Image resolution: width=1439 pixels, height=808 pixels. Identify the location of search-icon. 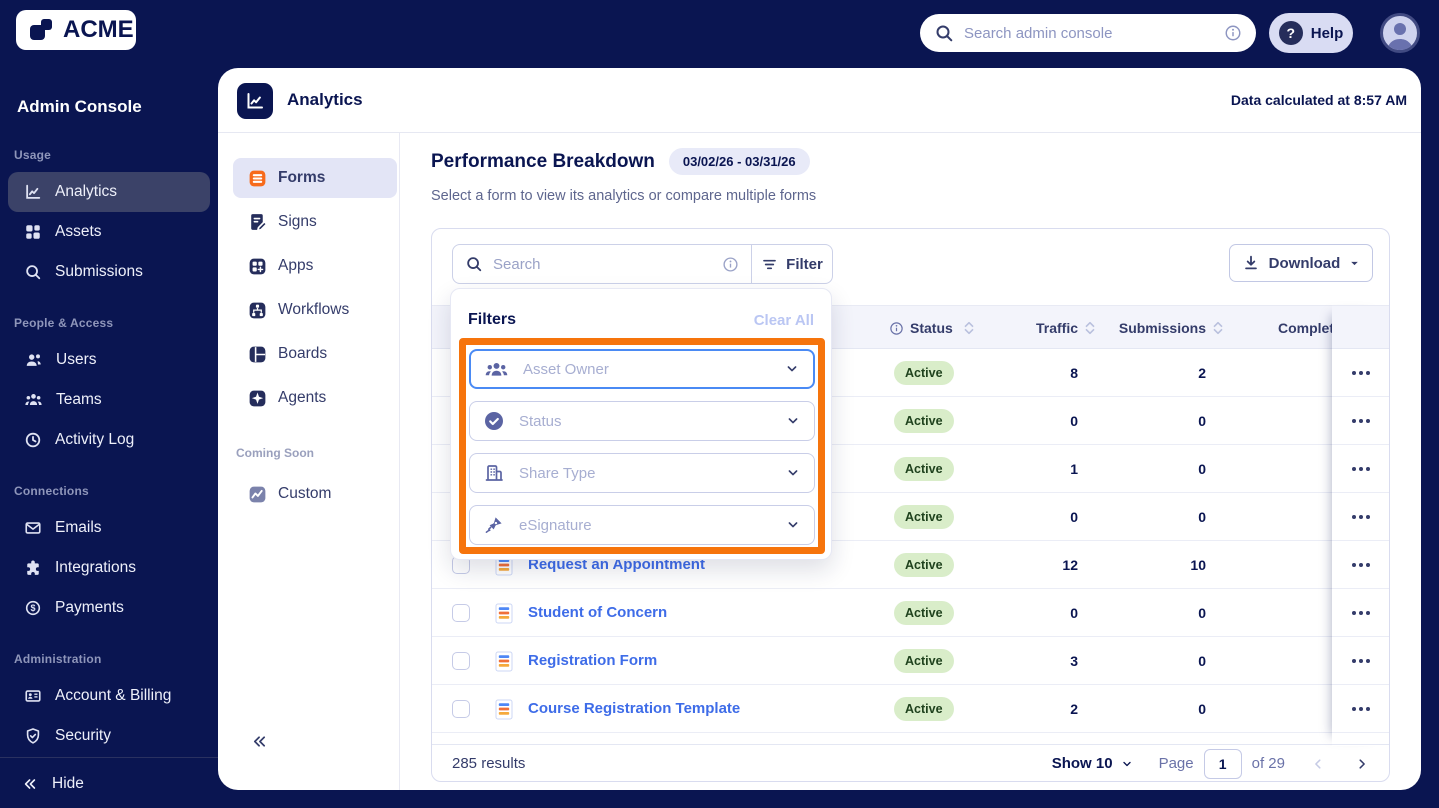
(474, 264).